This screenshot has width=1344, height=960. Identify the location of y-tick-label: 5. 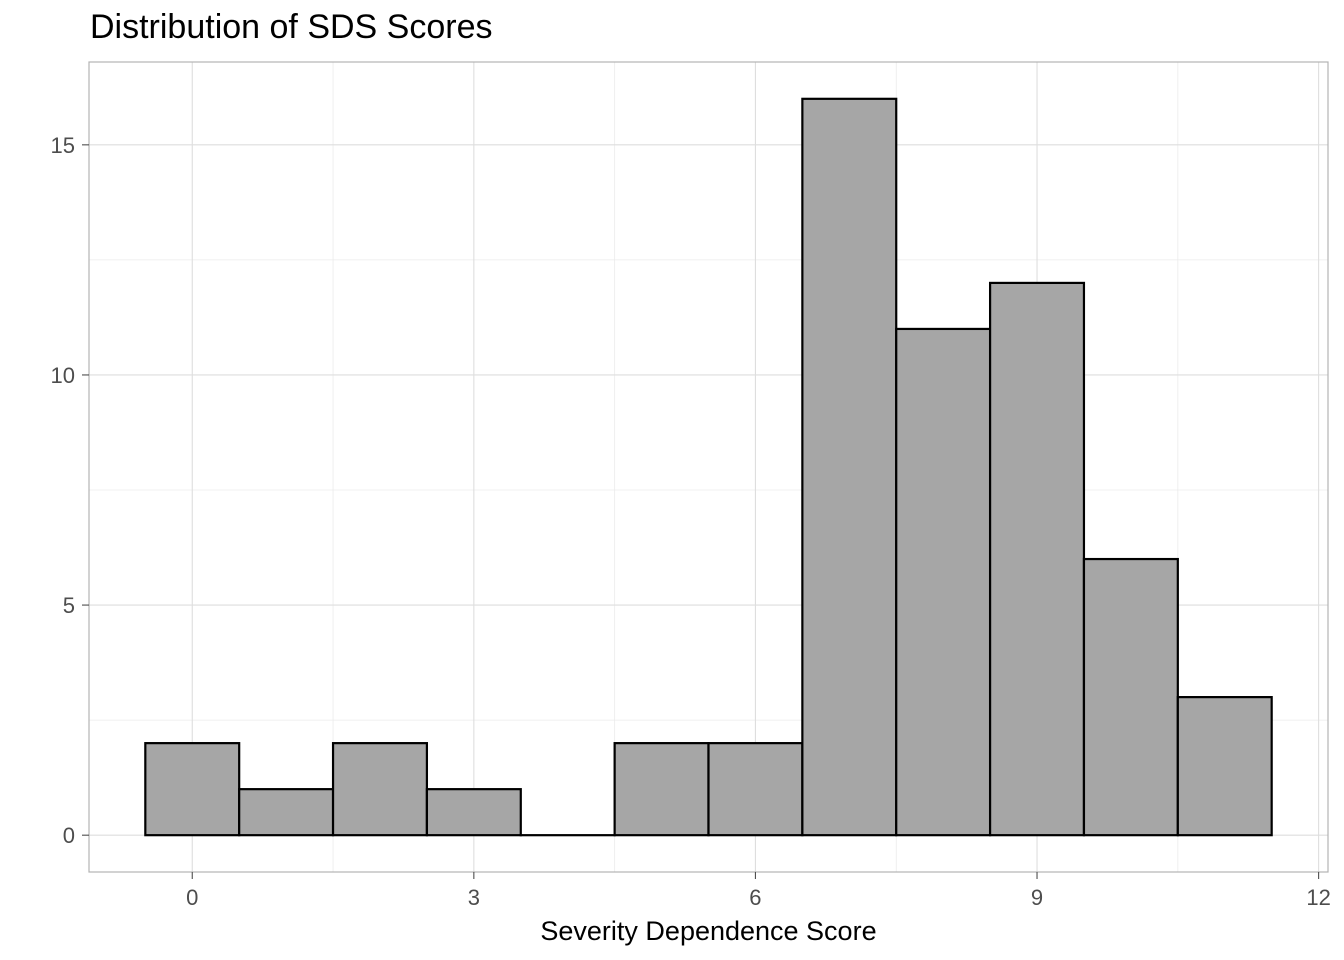
(69, 605).